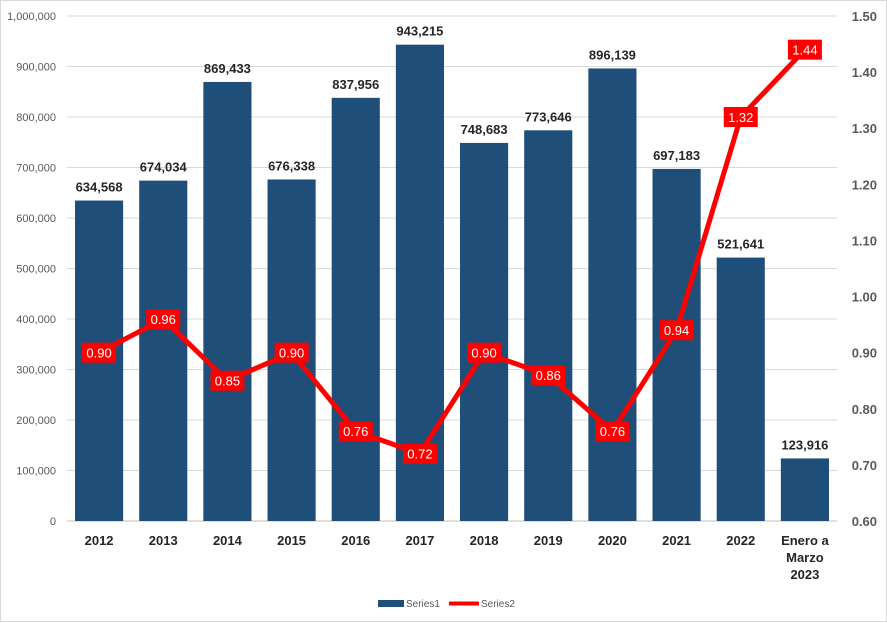 The height and width of the screenshot is (623, 887). What do you see at coordinates (804, 444) in the screenshot?
I see `bar-value-label: 123,916` at bounding box center [804, 444].